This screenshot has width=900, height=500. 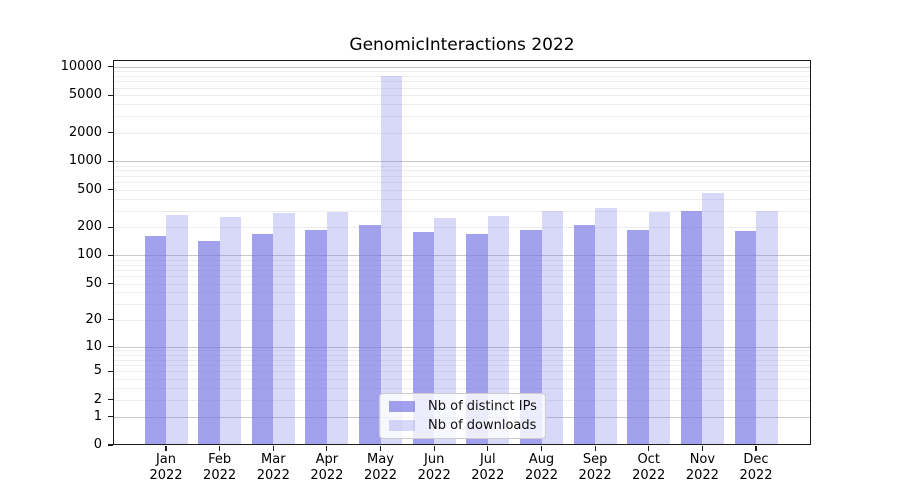 What do you see at coordinates (402, 406) in the screenshot?
I see `legend-swatch-distinct-ips` at bounding box center [402, 406].